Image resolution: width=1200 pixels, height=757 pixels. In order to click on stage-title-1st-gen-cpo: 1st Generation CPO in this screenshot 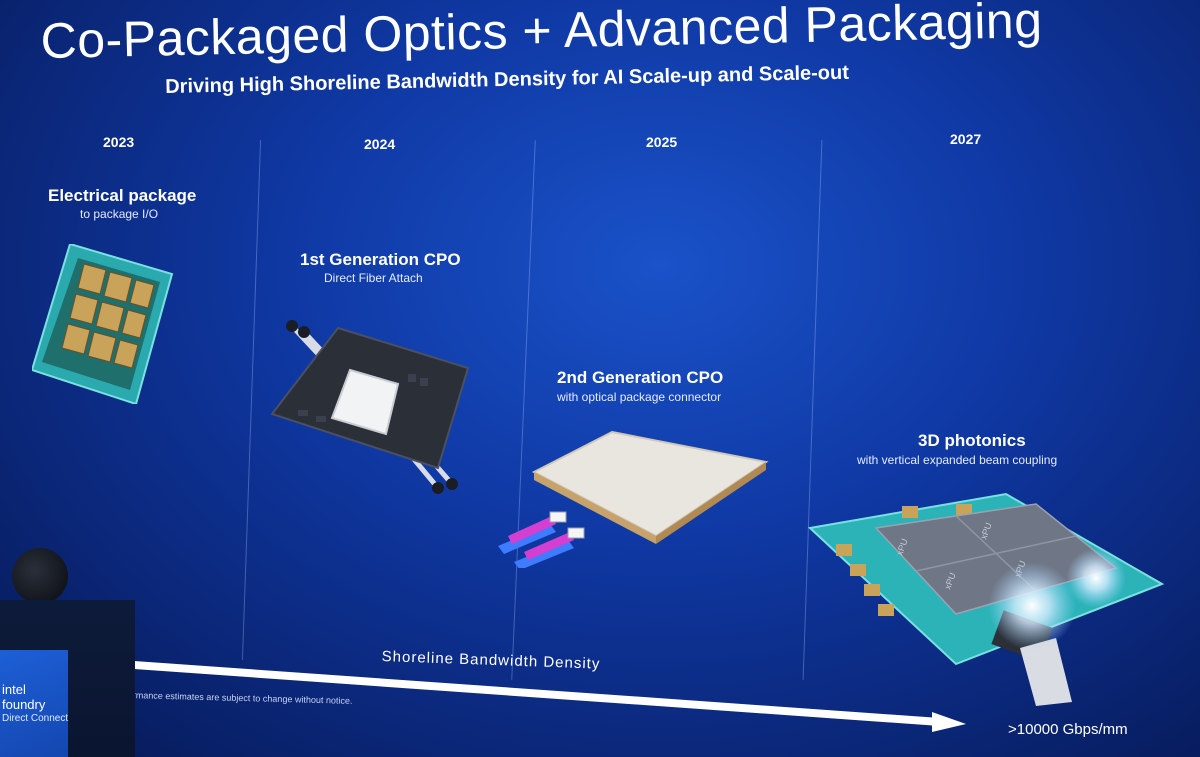, I will do `click(380, 259)`.